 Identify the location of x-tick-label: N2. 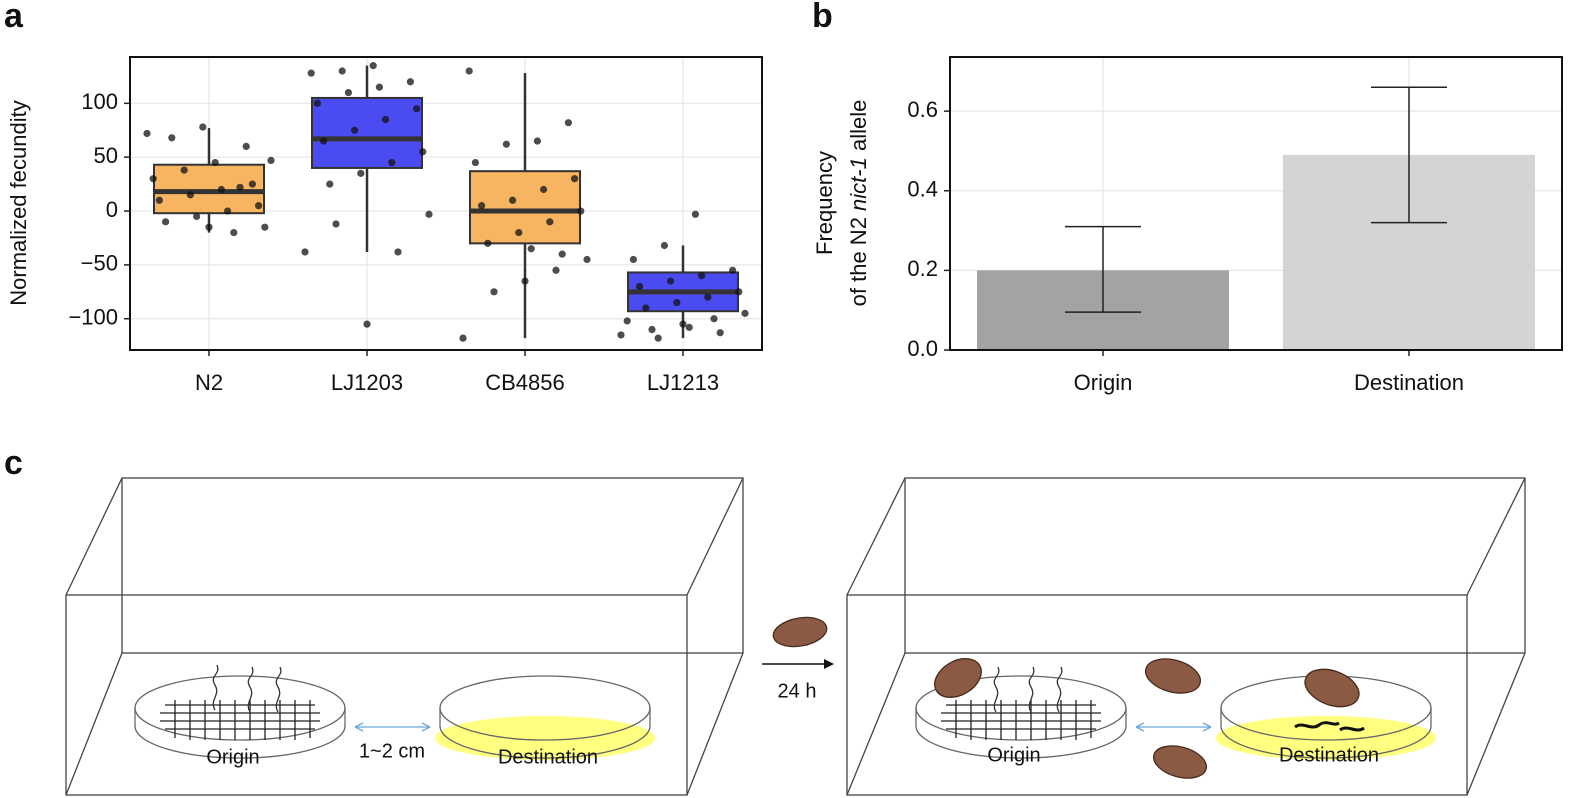
(209, 382).